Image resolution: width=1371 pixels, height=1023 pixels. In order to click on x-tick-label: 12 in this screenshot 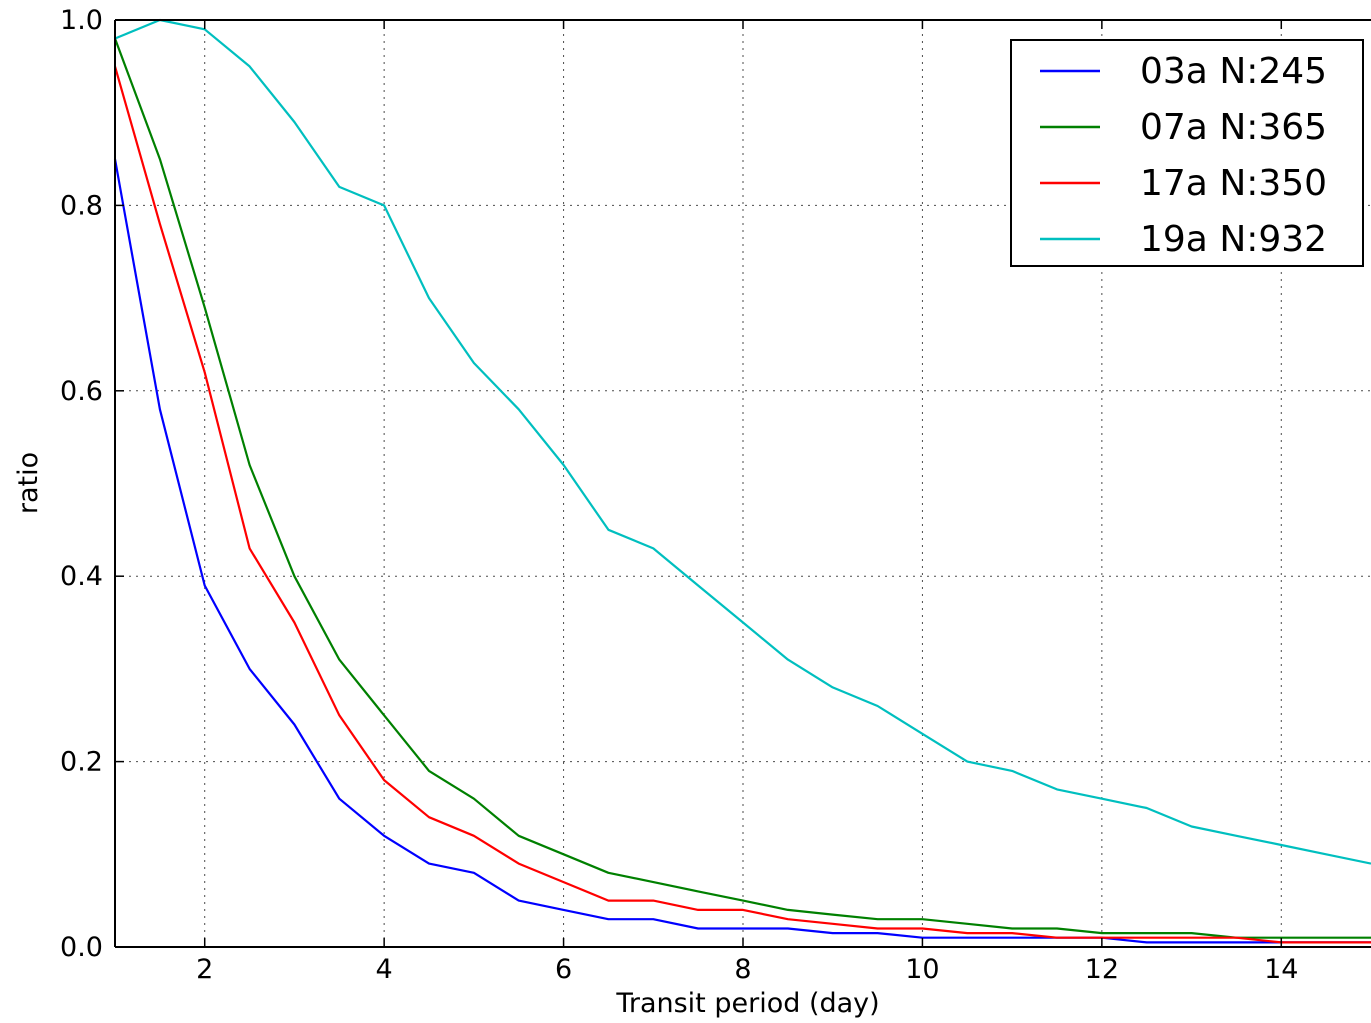, I will do `click(1102, 969)`.